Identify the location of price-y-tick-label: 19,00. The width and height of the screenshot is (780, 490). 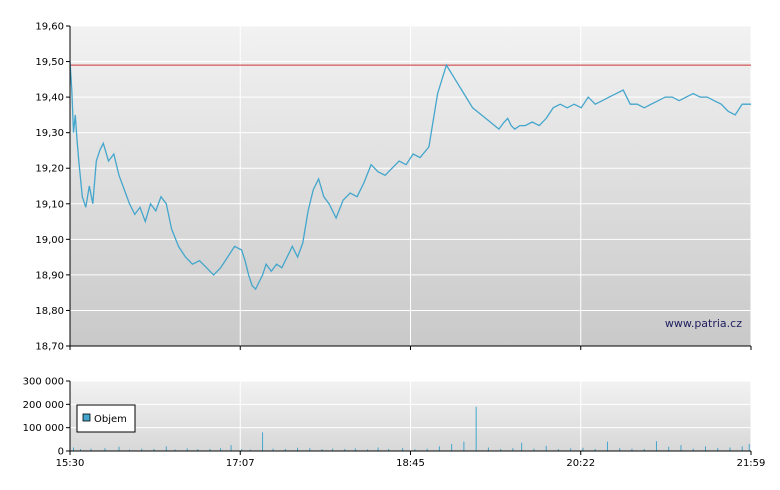
(49, 240).